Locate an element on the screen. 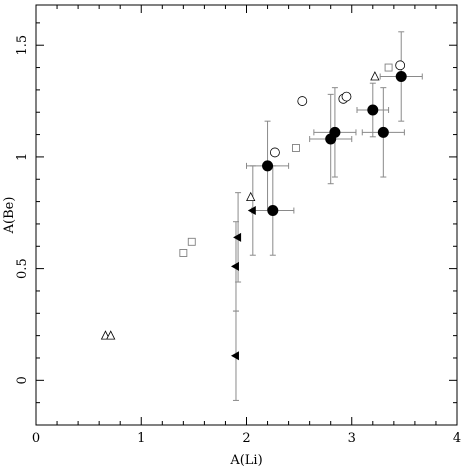  y-tick-label: 0.5 is located at coordinates (22, 268).